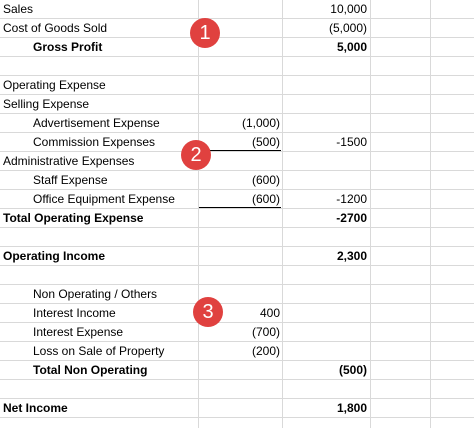  What do you see at coordinates (237, 47) in the screenshot?
I see `table-row: Gross Profit 5,000` at bounding box center [237, 47].